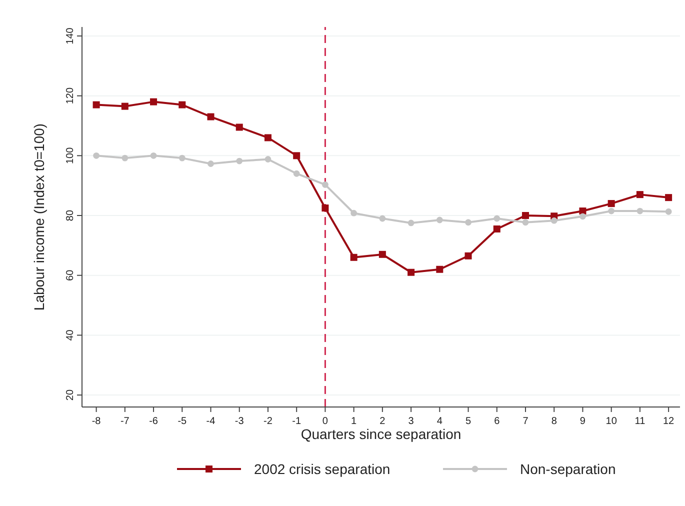 The image size is (685, 506). Describe the element at coordinates (268, 421) in the screenshot. I see `x-tick-label: -2` at that location.